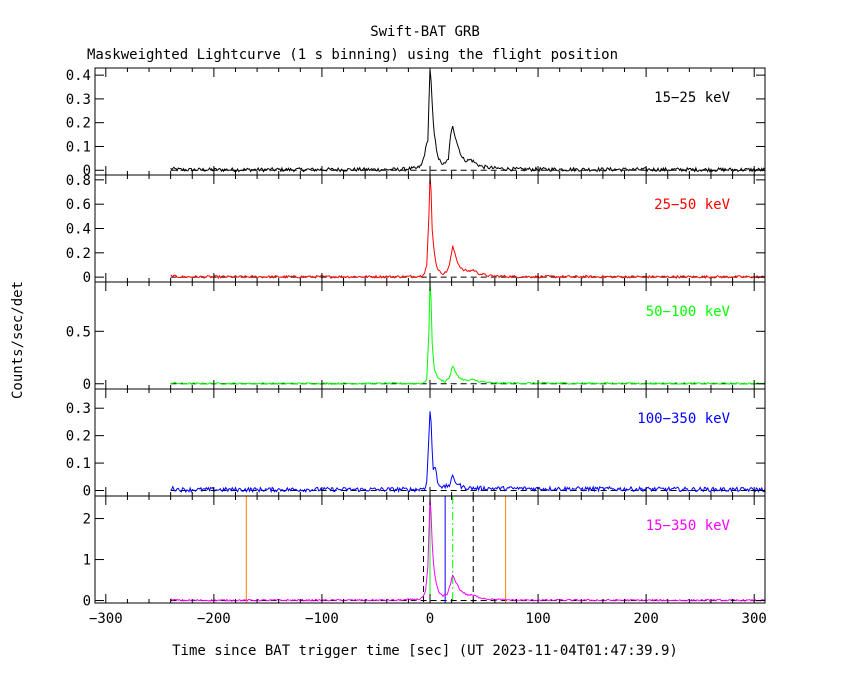  I want to click on panel-frame-100-350-kev, so click(430, 442).